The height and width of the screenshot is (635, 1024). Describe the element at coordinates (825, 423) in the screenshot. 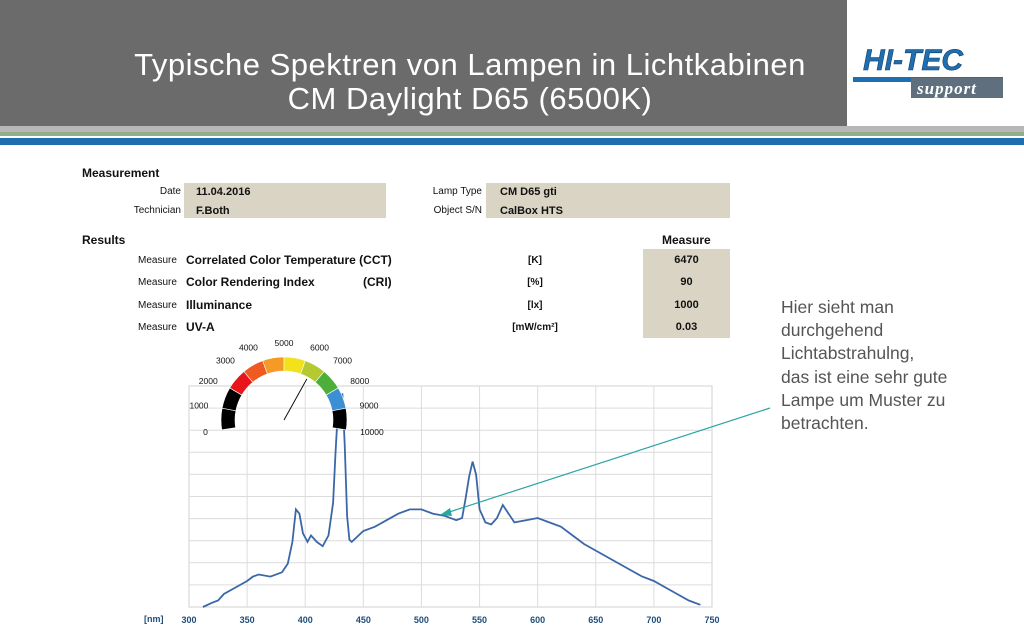

I see `annotation-line: betrachten.` at that location.